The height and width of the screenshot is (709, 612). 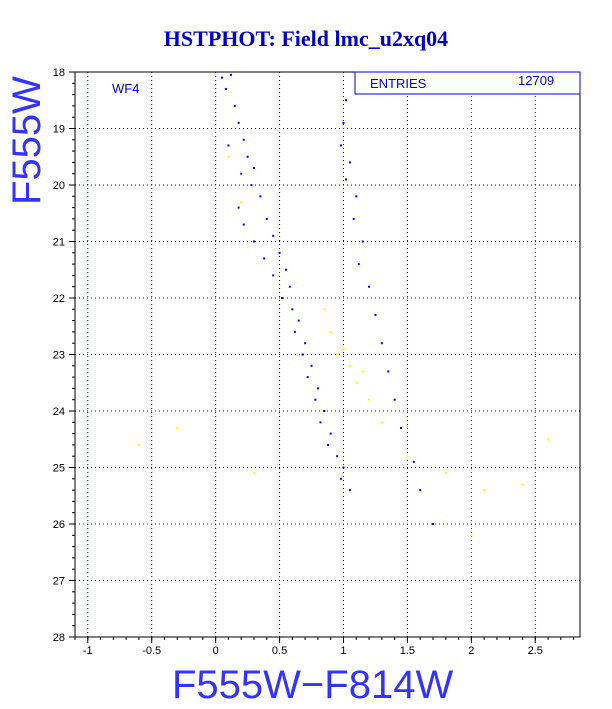 I want to click on stats-entries-value: 12709, so click(x=536, y=80).